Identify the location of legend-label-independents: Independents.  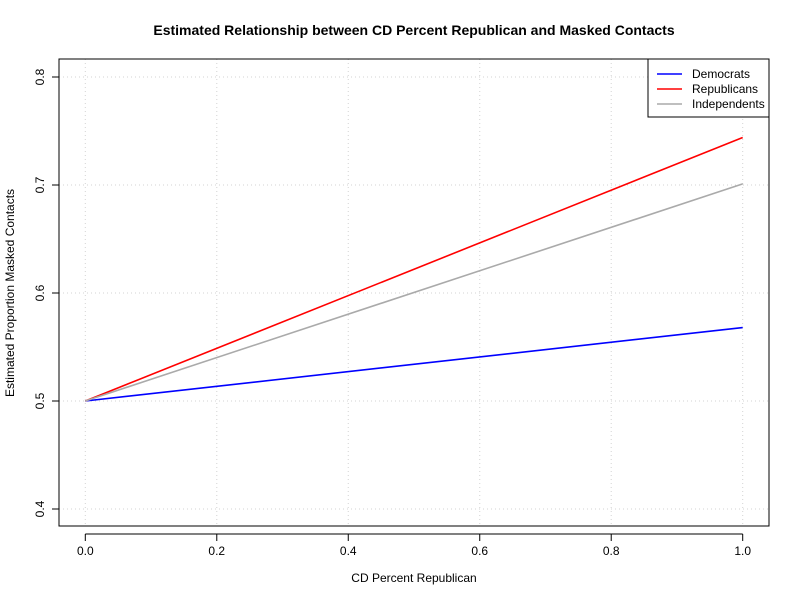
(728, 104).